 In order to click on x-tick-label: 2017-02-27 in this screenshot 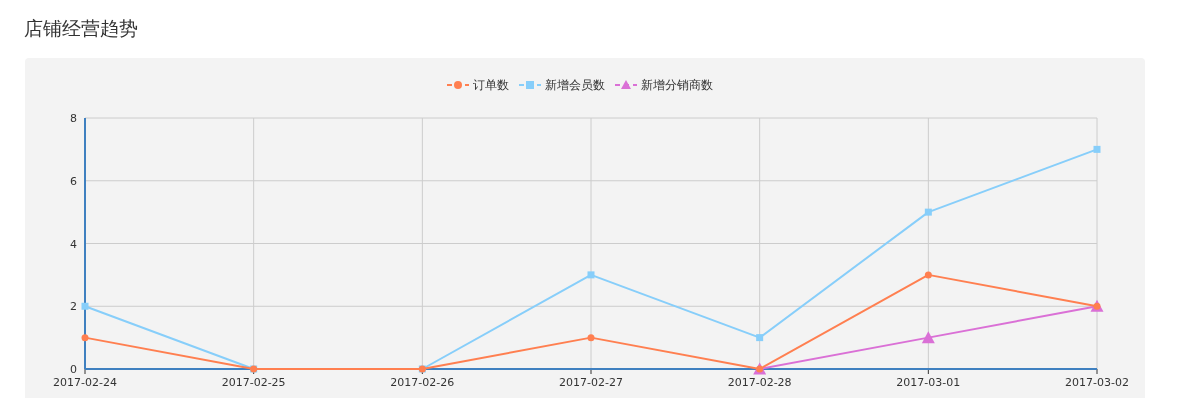, I will do `click(591, 382)`.